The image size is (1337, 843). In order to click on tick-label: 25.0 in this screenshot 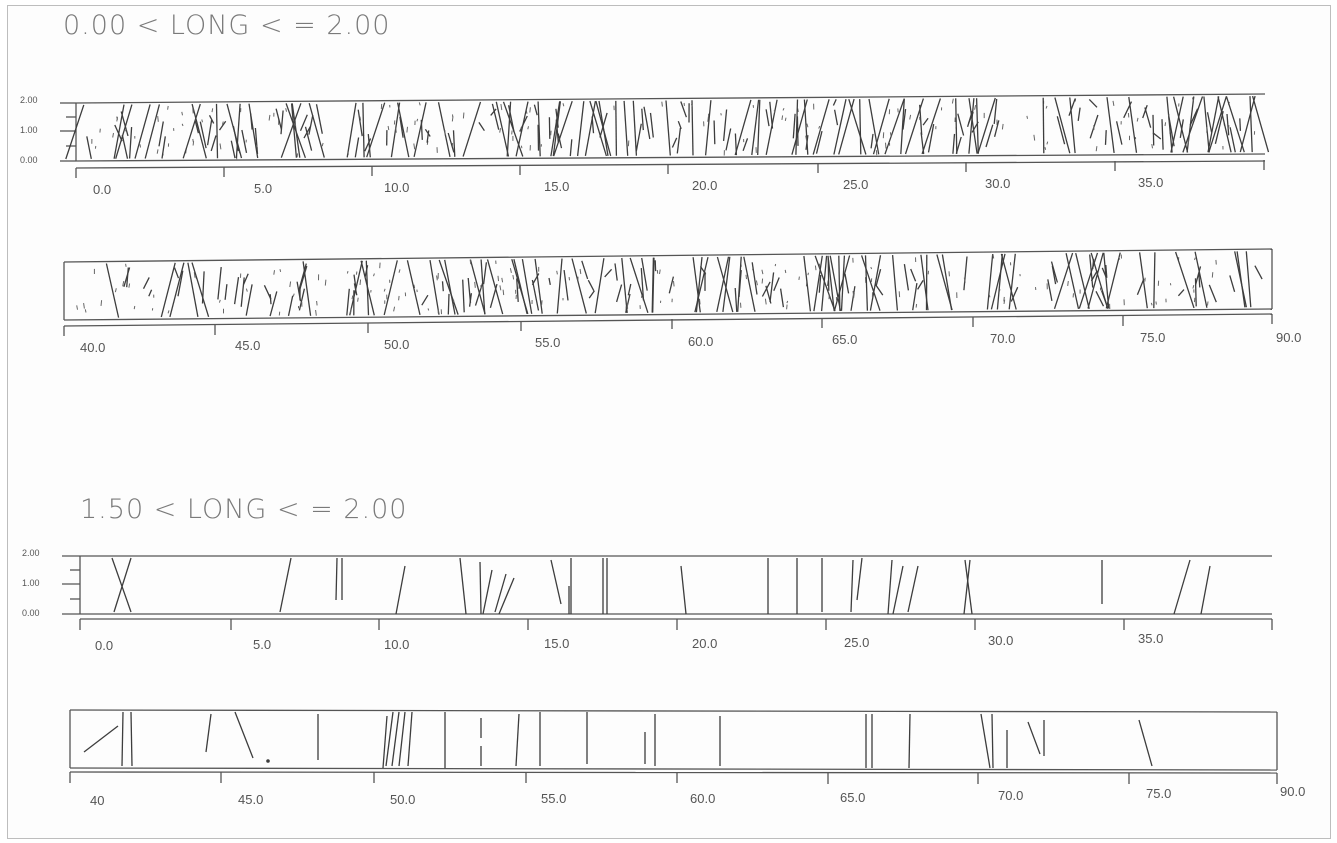, I will do `click(855, 184)`.